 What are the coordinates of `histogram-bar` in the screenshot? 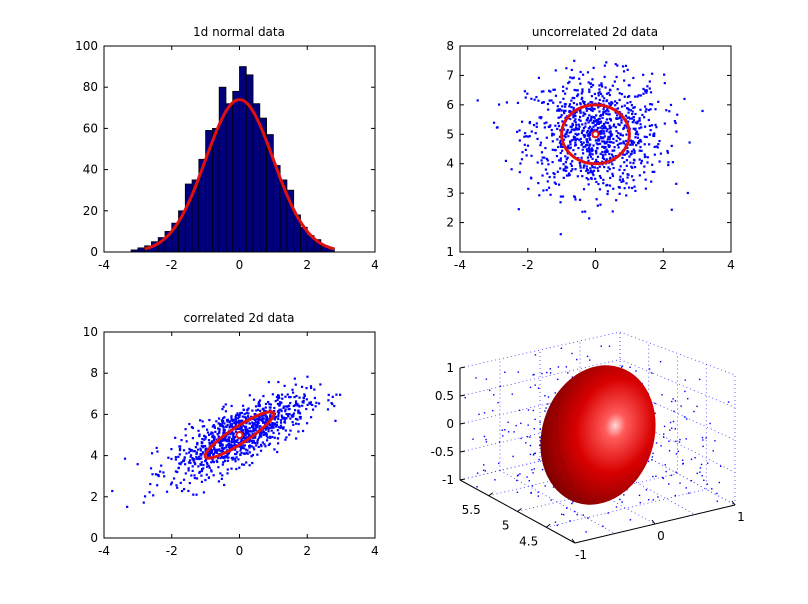 It's located at (215, 190).